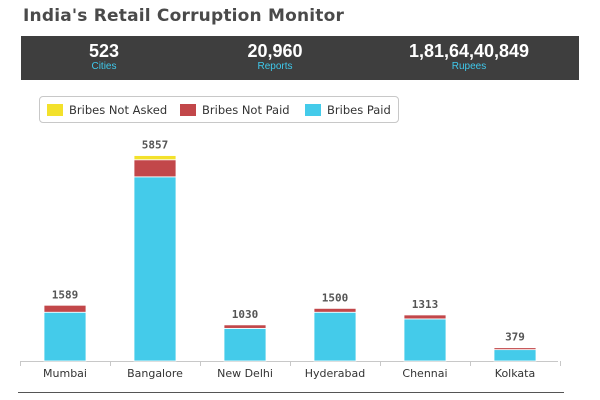 The width and height of the screenshot is (600, 400). What do you see at coordinates (155, 168) in the screenshot?
I see `bar-bribes-not-paid-bangalore` at bounding box center [155, 168].